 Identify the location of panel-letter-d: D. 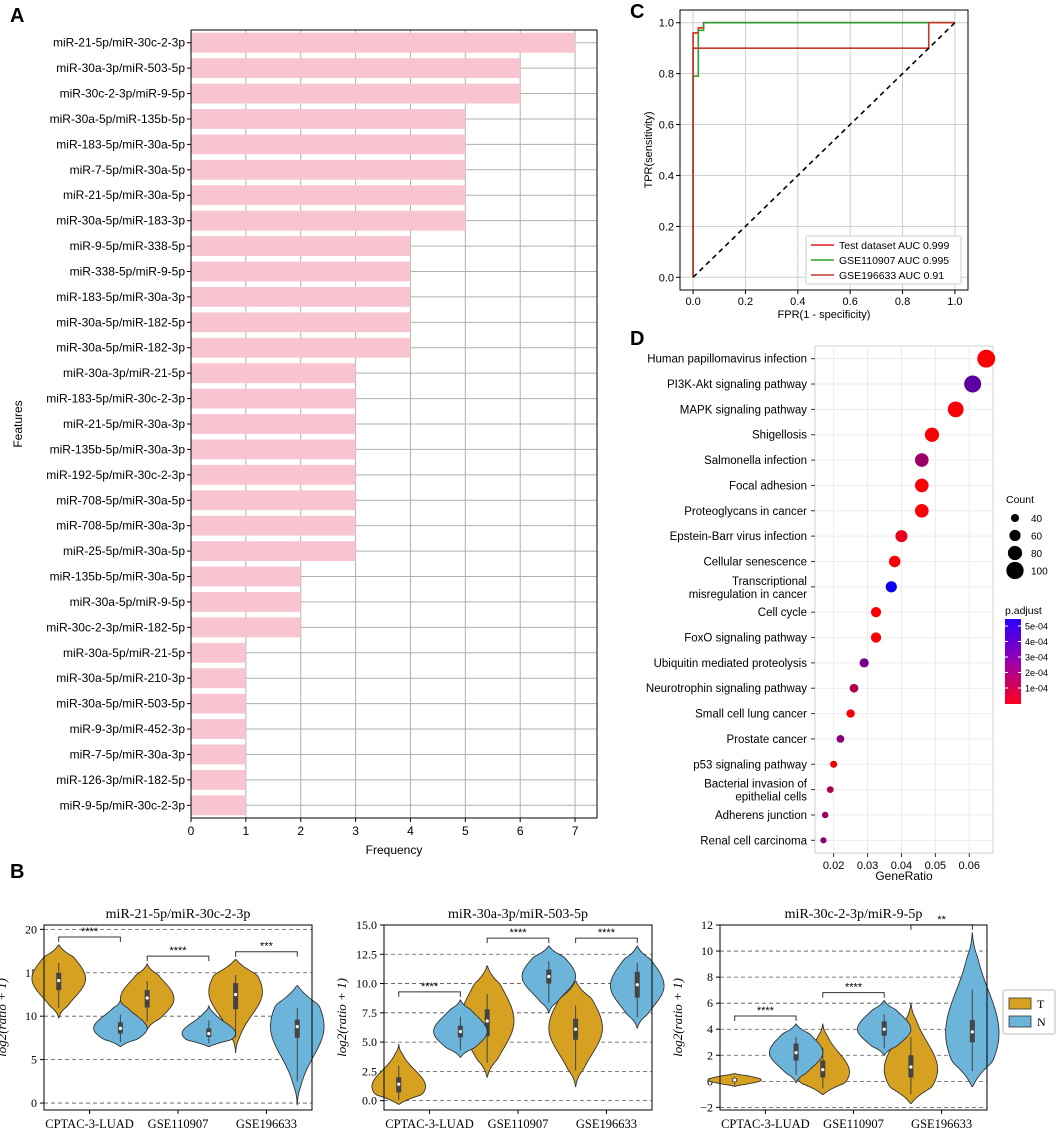
(637, 339).